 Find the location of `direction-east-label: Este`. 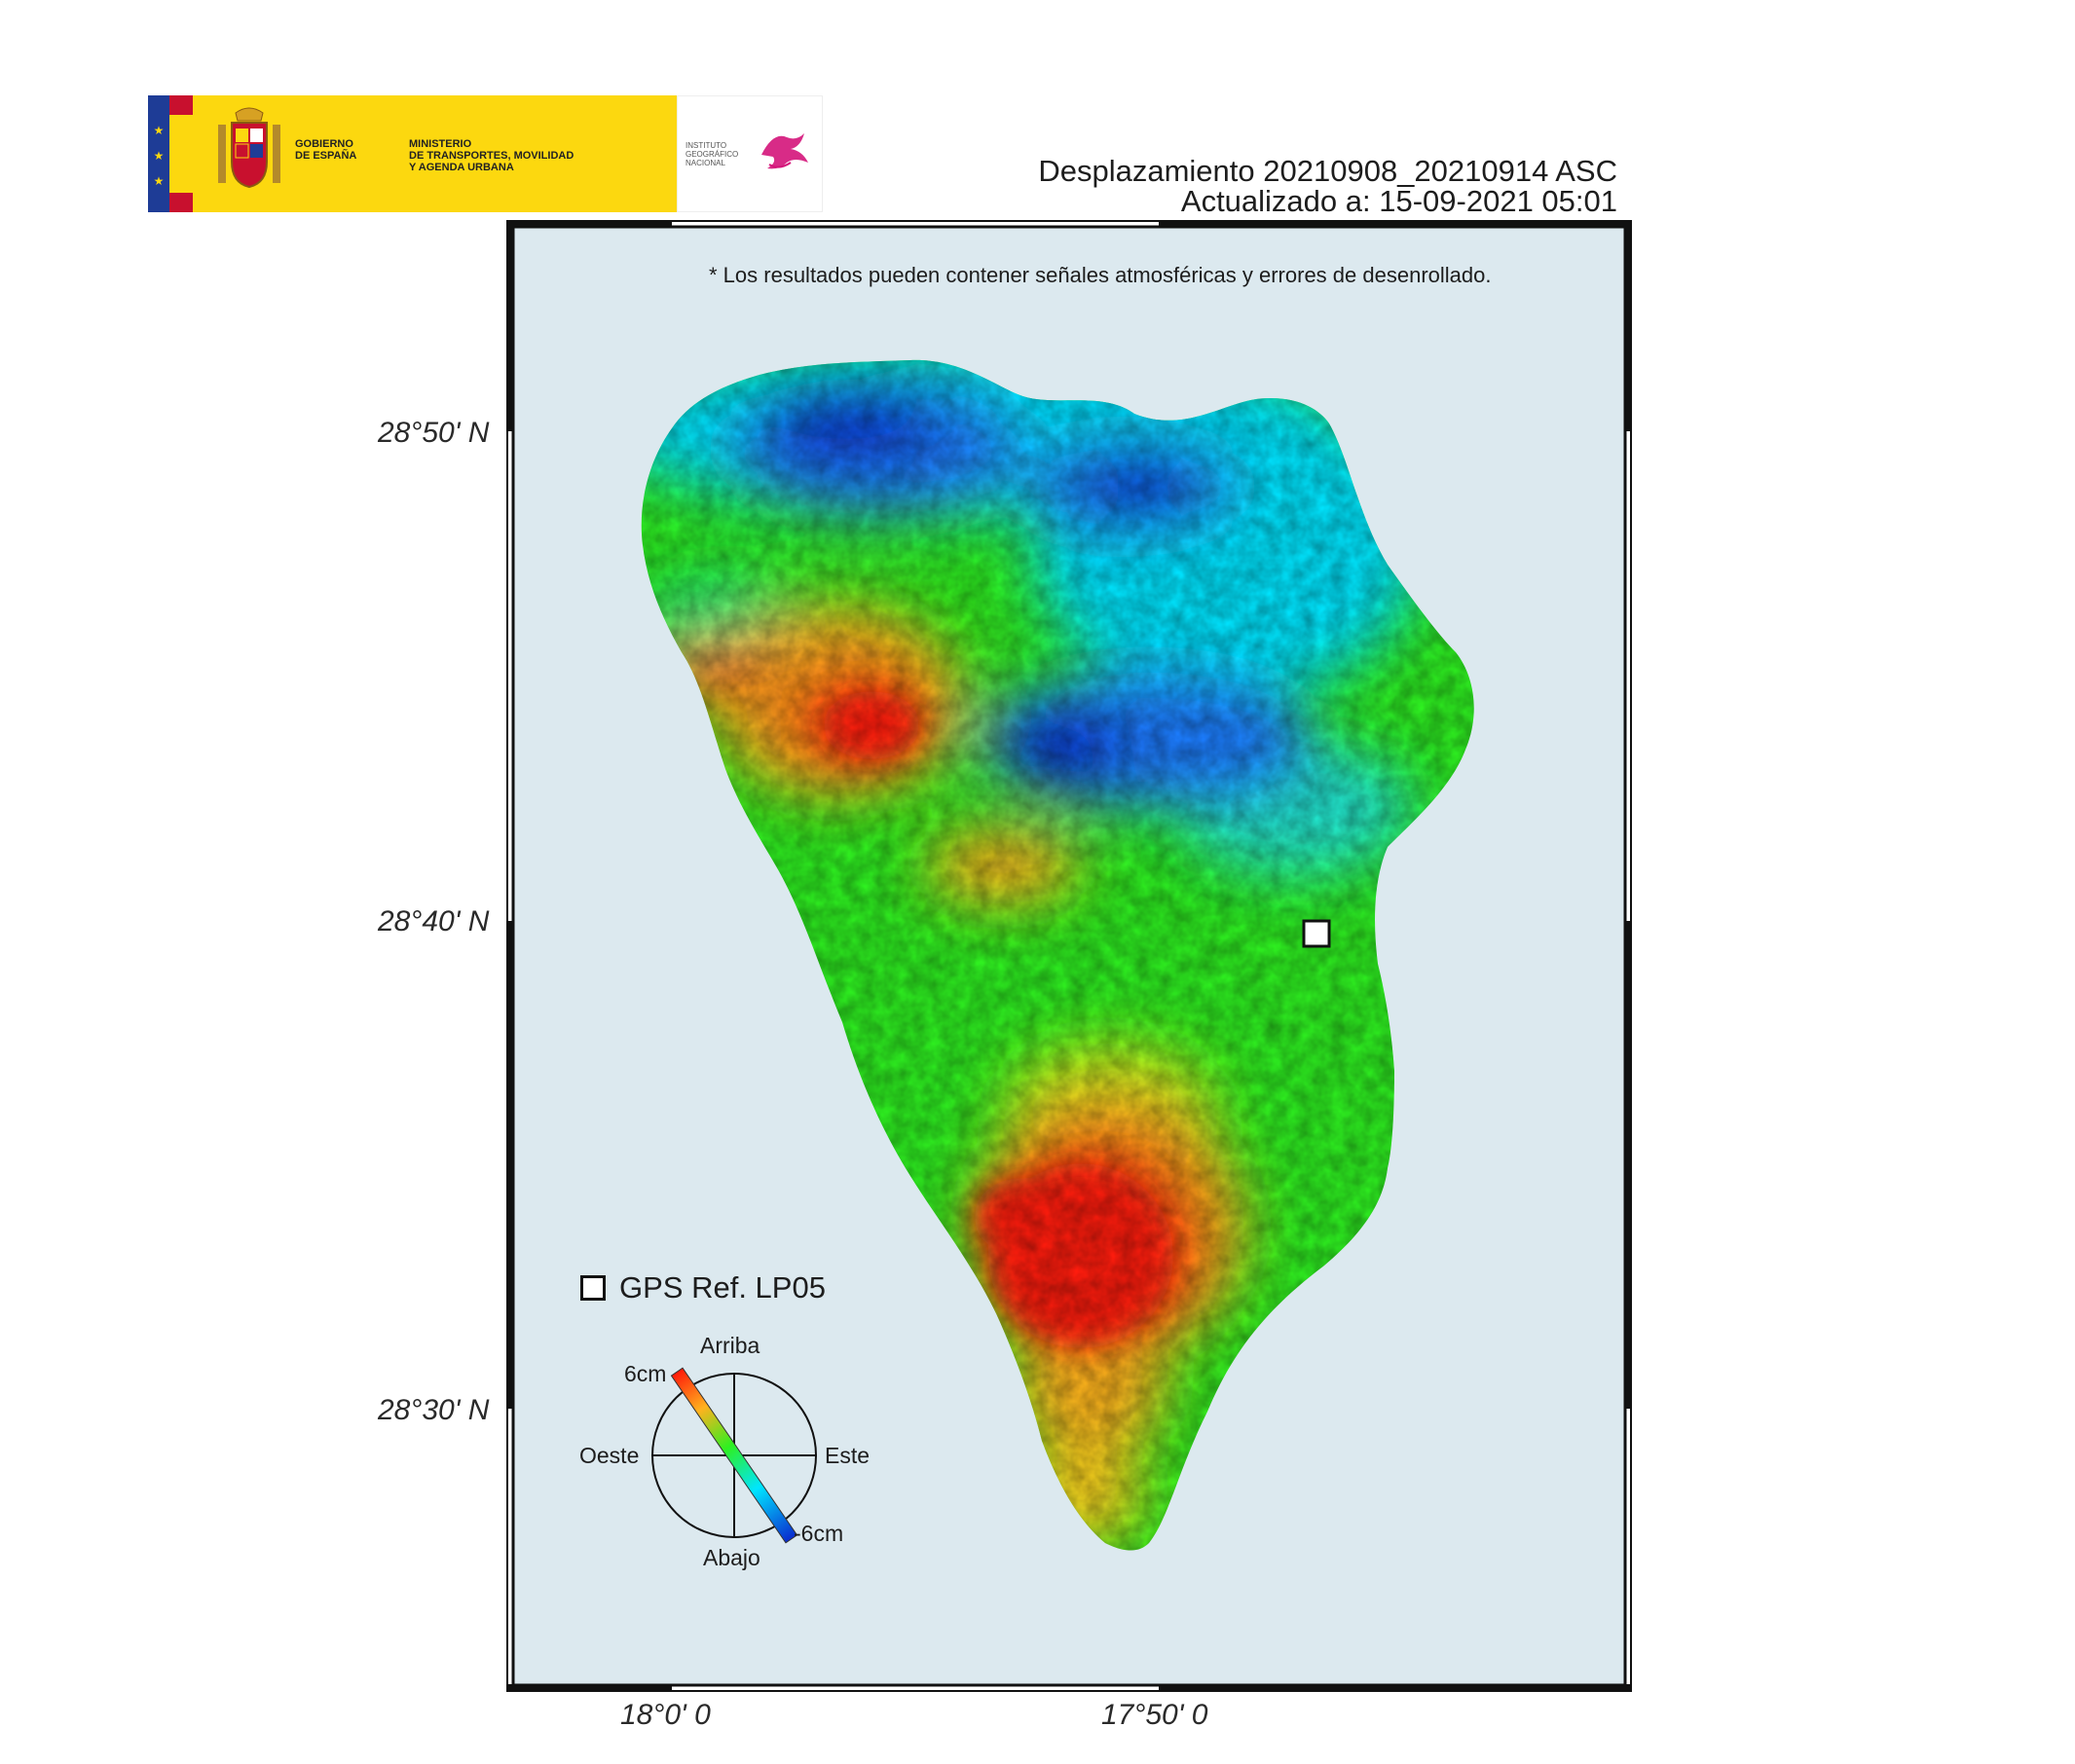

direction-east-label: Este is located at coordinates (848, 1455).